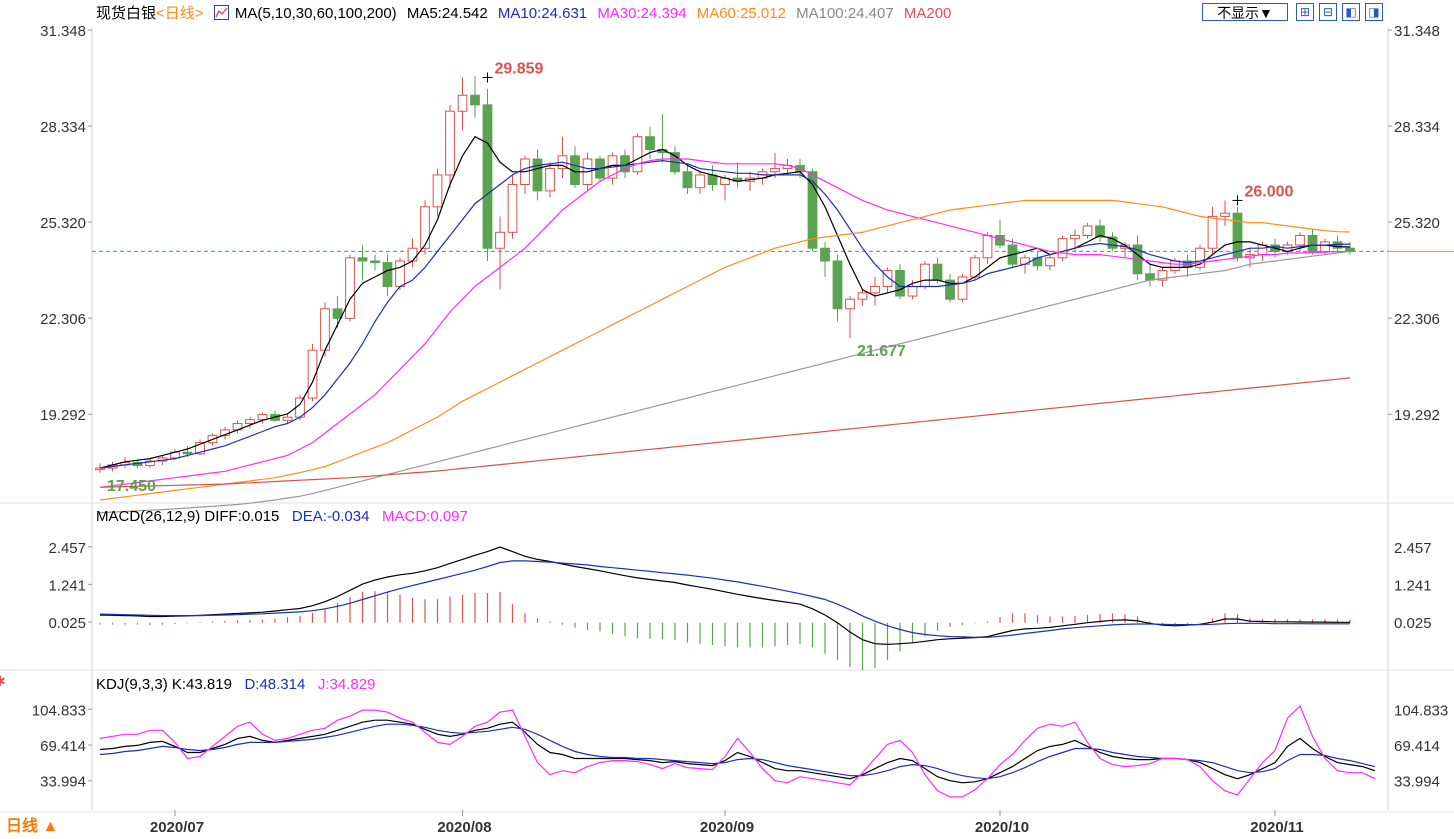 The height and width of the screenshot is (839, 1454). What do you see at coordinates (1417, 319) in the screenshot?
I see `price-tick-label-right: 22.306` at bounding box center [1417, 319].